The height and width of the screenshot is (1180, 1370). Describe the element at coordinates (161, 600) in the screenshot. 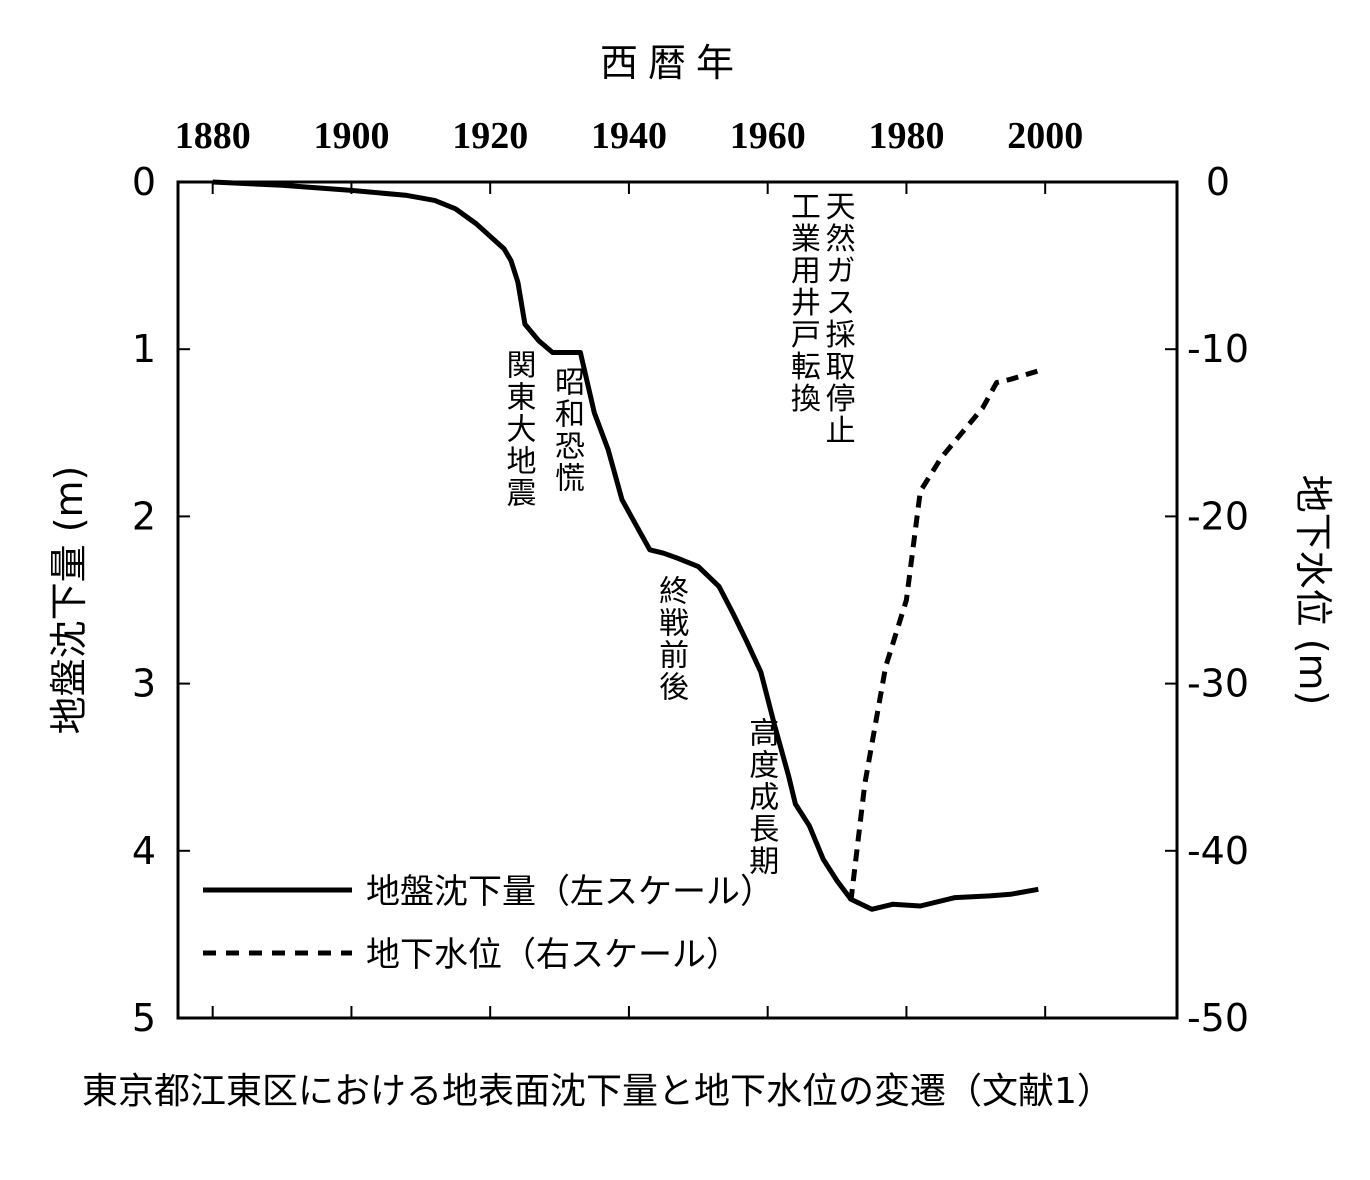

I see `left-axis-ticks: 0 1 2 3 4 5` at that location.